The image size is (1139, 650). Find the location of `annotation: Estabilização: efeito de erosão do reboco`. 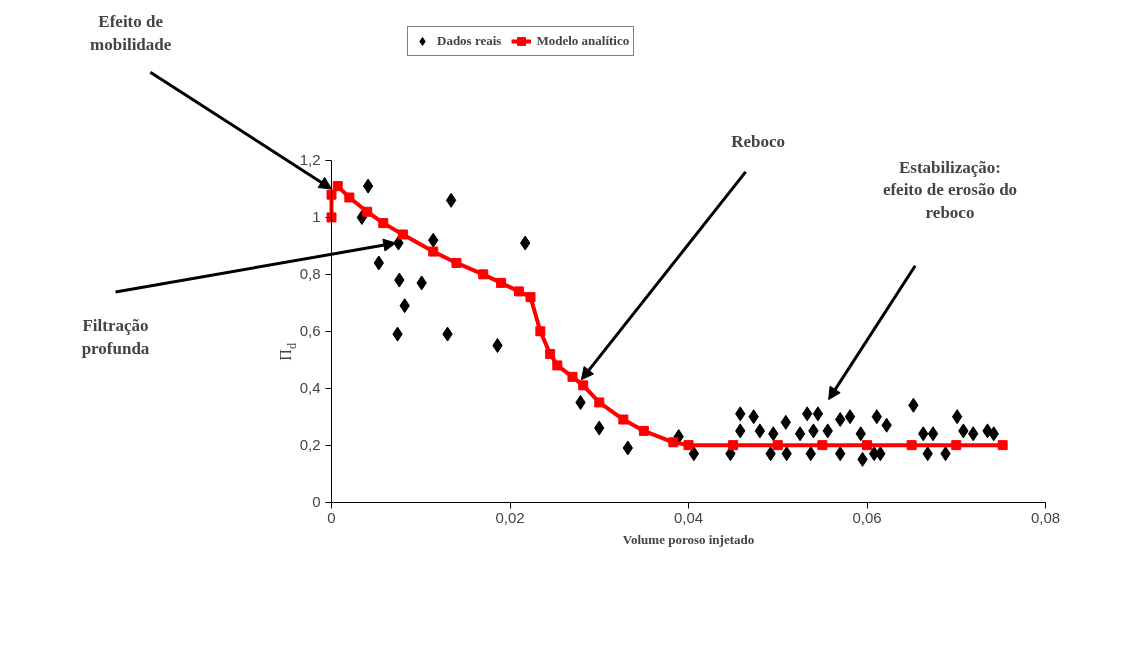

annotation: Estabilização: efeito de erosão do reboco is located at coordinates (950, 190).